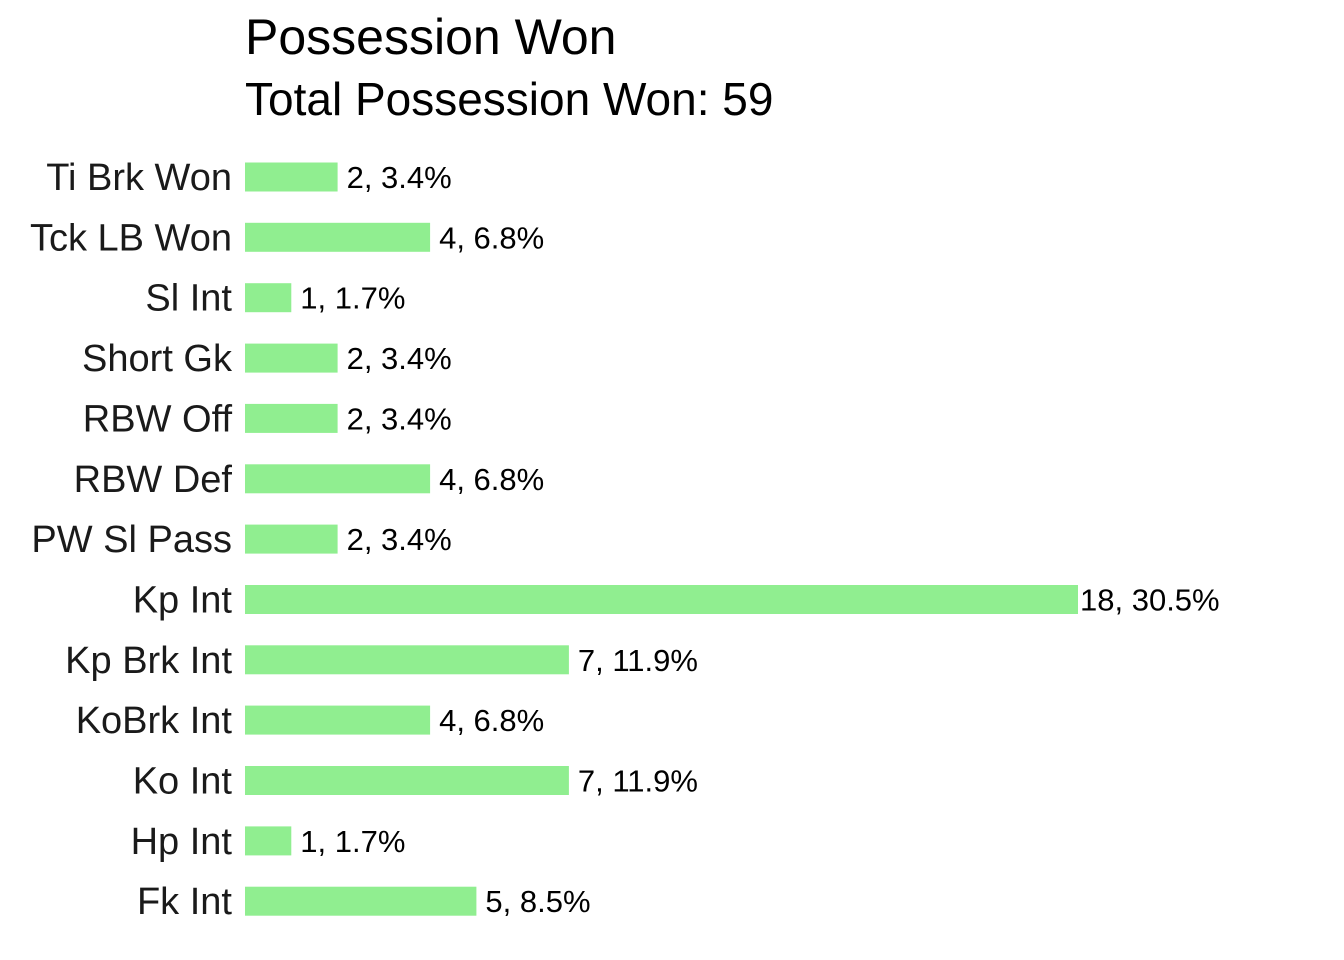  Describe the element at coordinates (183, 601) in the screenshot. I see `category-label: Kp Int` at that location.